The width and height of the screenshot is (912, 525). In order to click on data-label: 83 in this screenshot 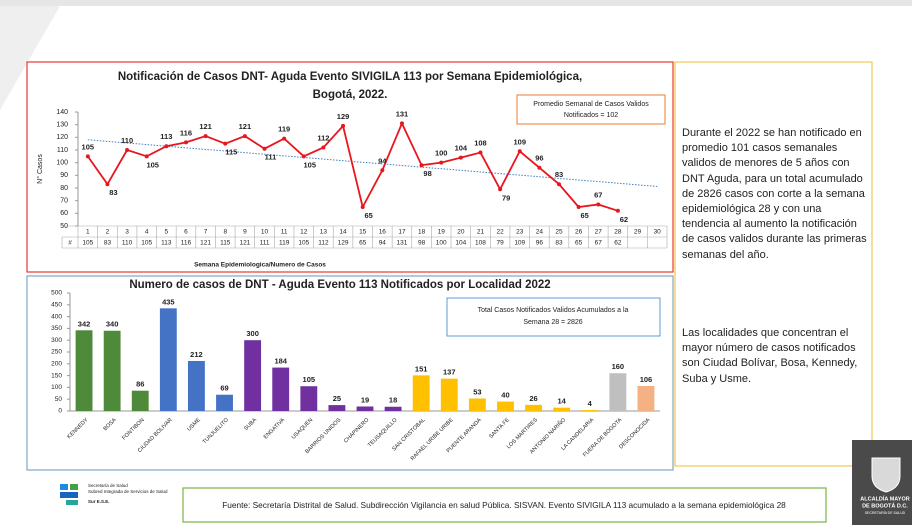, I will do `click(113, 192)`.